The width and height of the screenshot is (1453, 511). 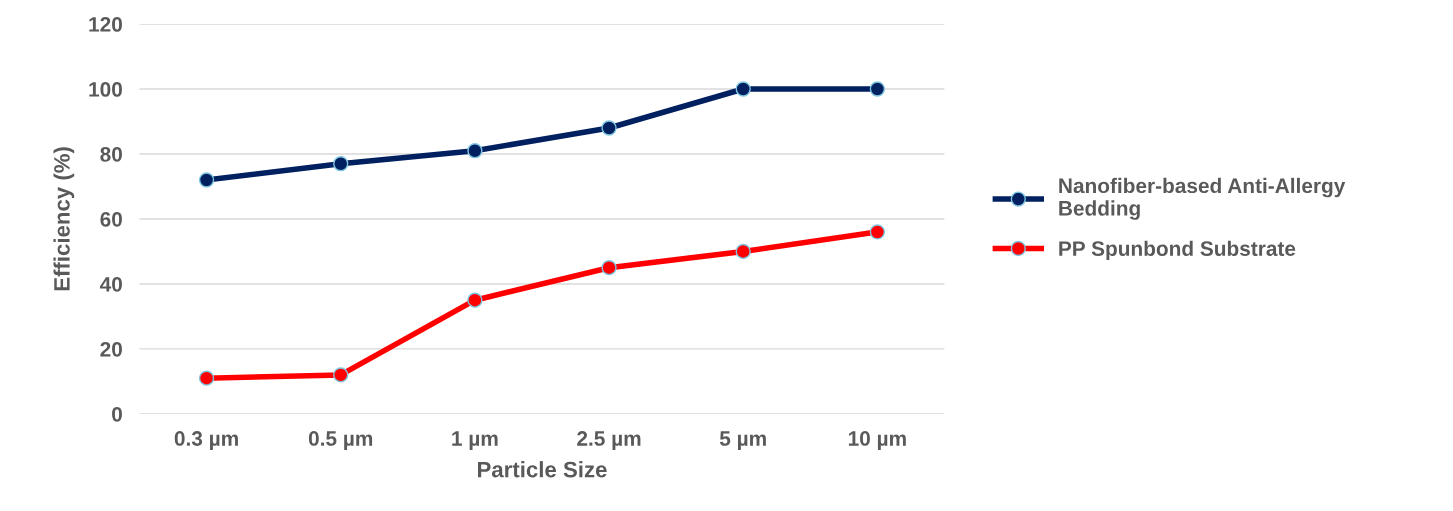 I want to click on x-tick-label: 2.5 µm, so click(x=609, y=440).